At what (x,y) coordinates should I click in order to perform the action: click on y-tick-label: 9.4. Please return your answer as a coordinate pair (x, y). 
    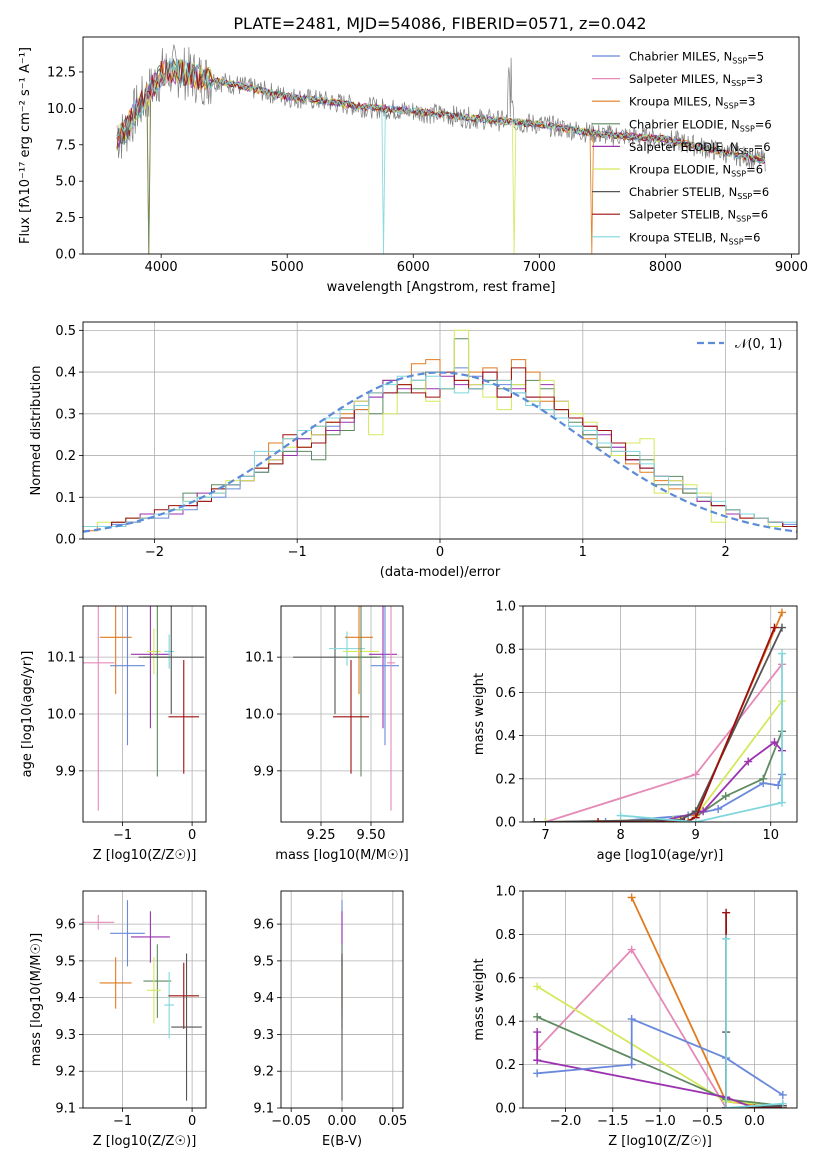
    Looking at the image, I should click on (263, 998).